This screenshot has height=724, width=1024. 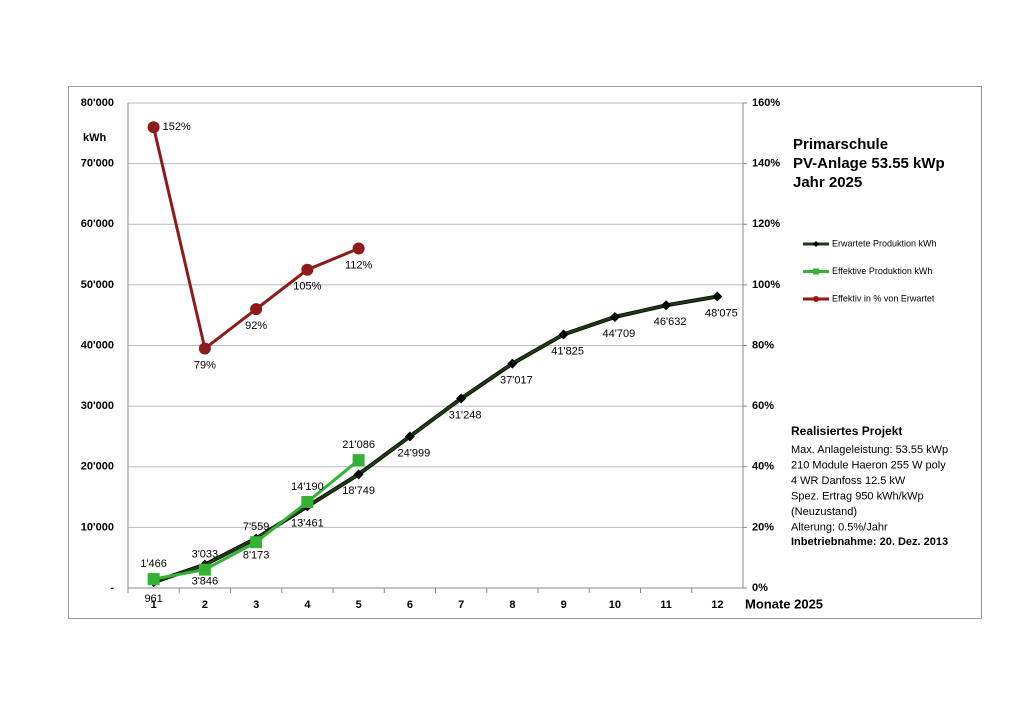 I want to click on y-tick-label: 10'000, so click(x=97, y=527).